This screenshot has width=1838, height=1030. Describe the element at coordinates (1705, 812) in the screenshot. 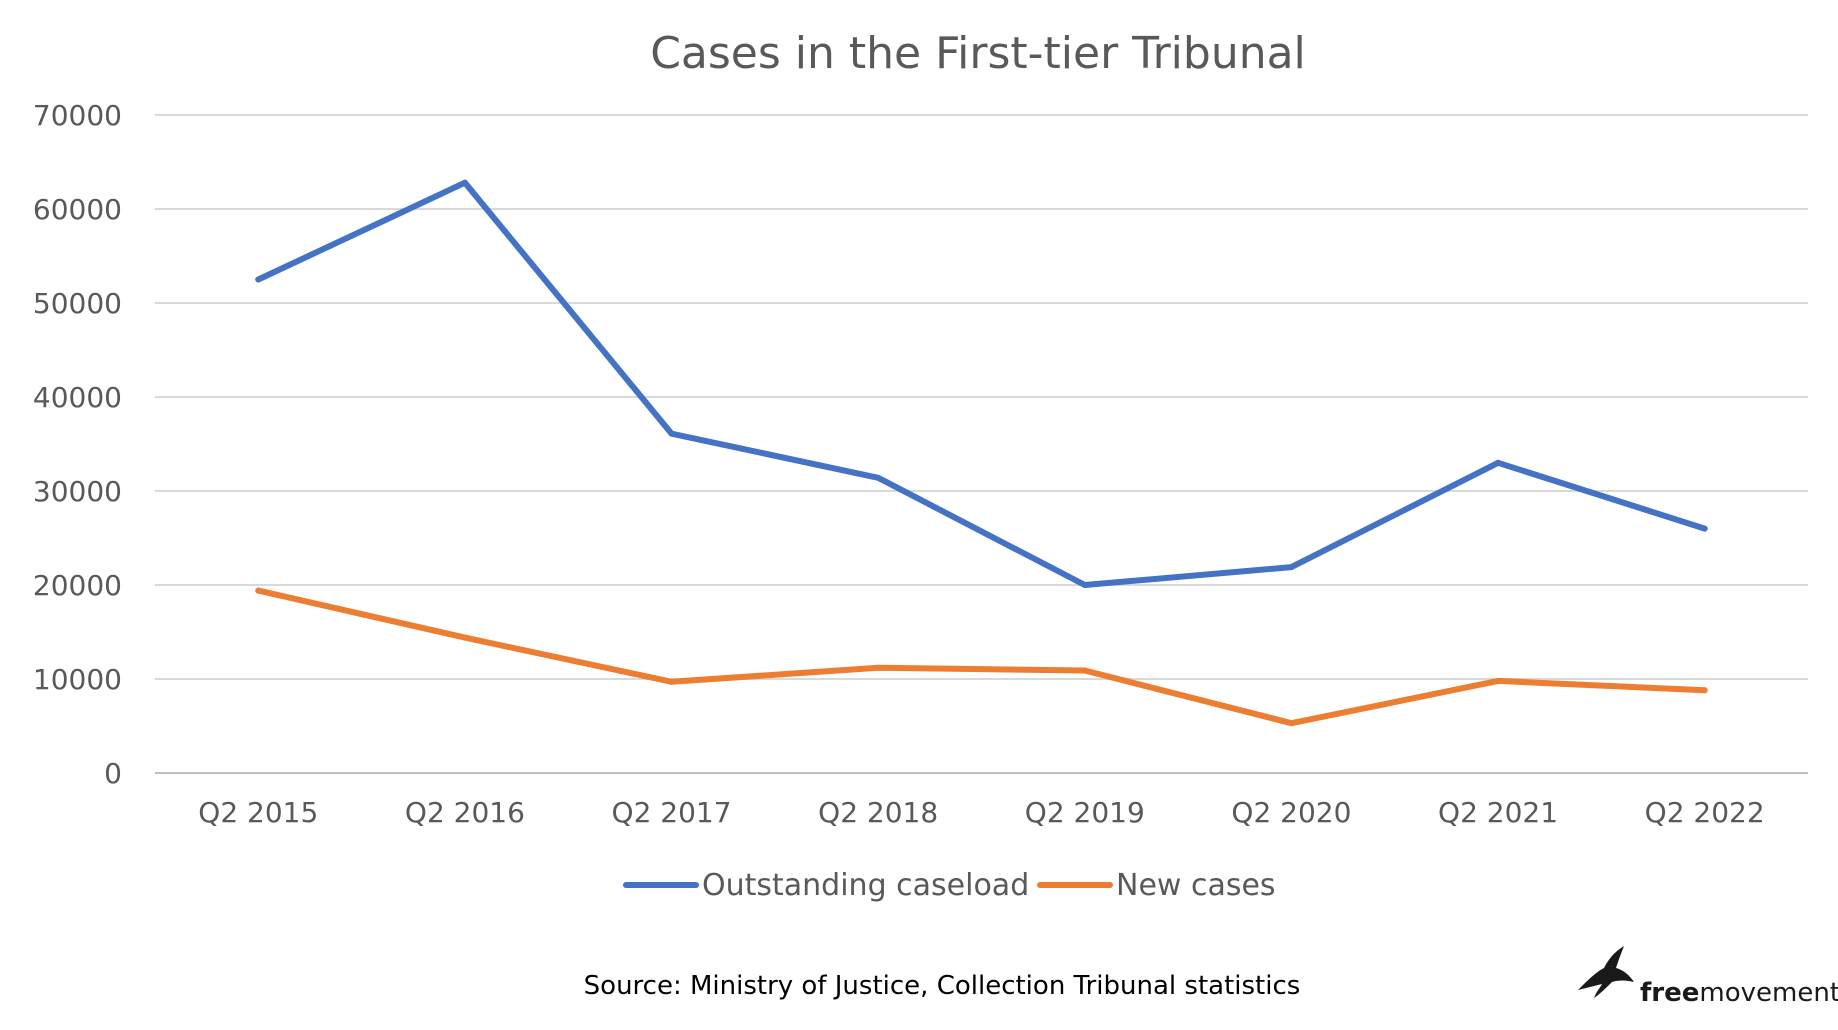

I see `x-tick-label: Q2 2022` at that location.